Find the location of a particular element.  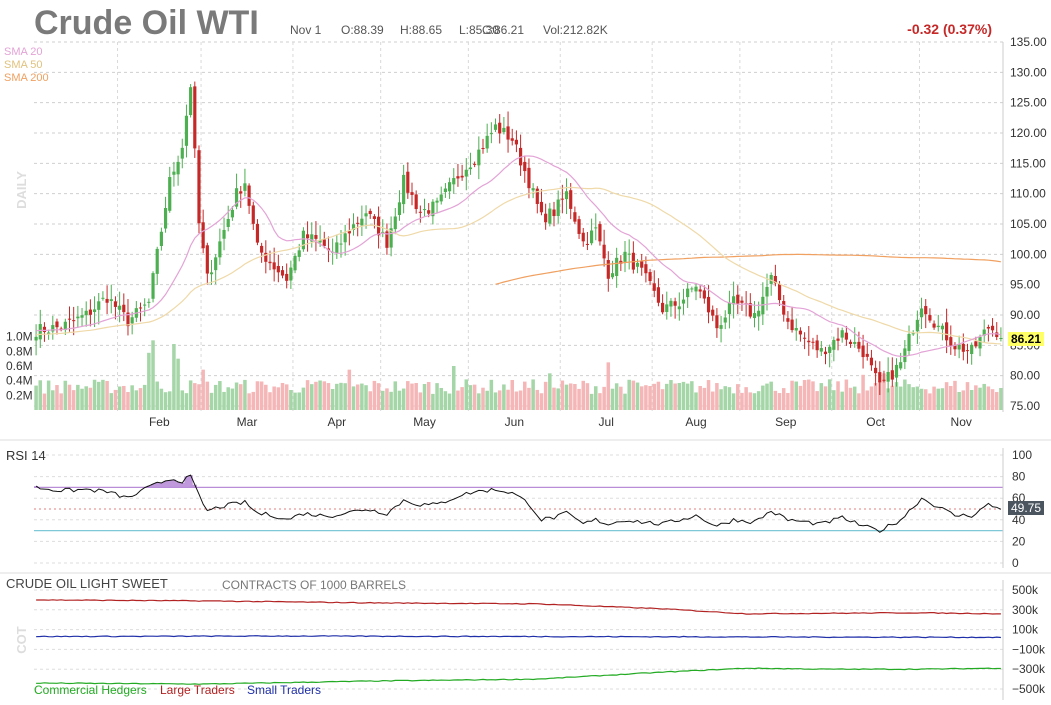

month-tick-label: Aug is located at coordinates (695, 422).